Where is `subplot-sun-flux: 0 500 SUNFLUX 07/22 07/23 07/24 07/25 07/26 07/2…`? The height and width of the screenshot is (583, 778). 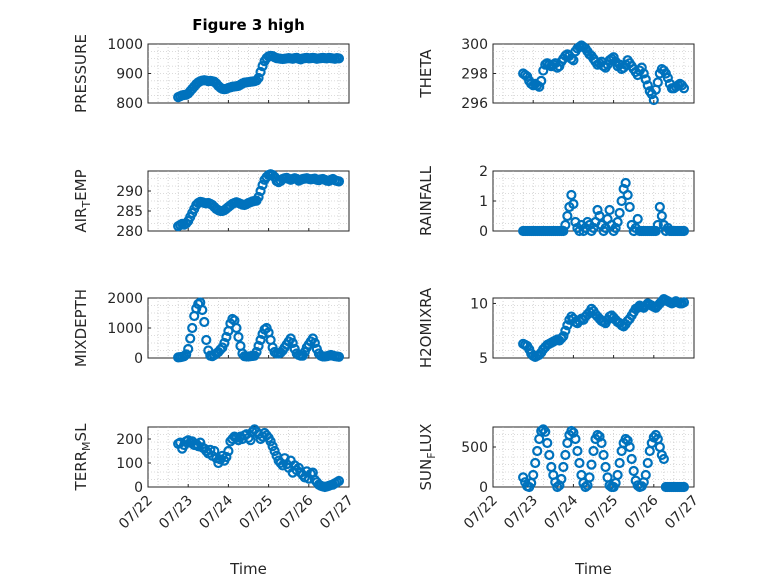 subplot-sun-flux: 0 500 SUNFLUX 07/22 07/23 07/24 07/25 07/26 07/2… is located at coordinates (559, 501).